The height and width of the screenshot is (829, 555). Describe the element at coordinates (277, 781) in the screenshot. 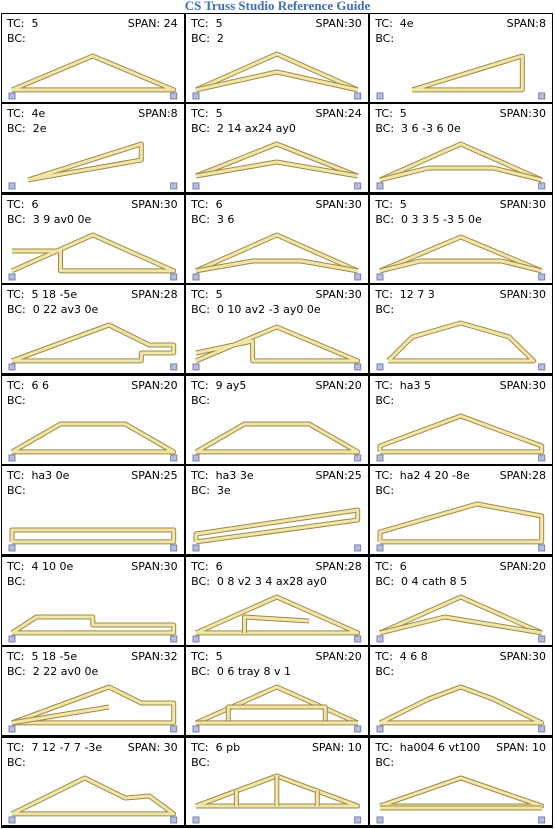

I see `truss-cell: TC: 6 pb SPAN: 10 BC:` at that location.